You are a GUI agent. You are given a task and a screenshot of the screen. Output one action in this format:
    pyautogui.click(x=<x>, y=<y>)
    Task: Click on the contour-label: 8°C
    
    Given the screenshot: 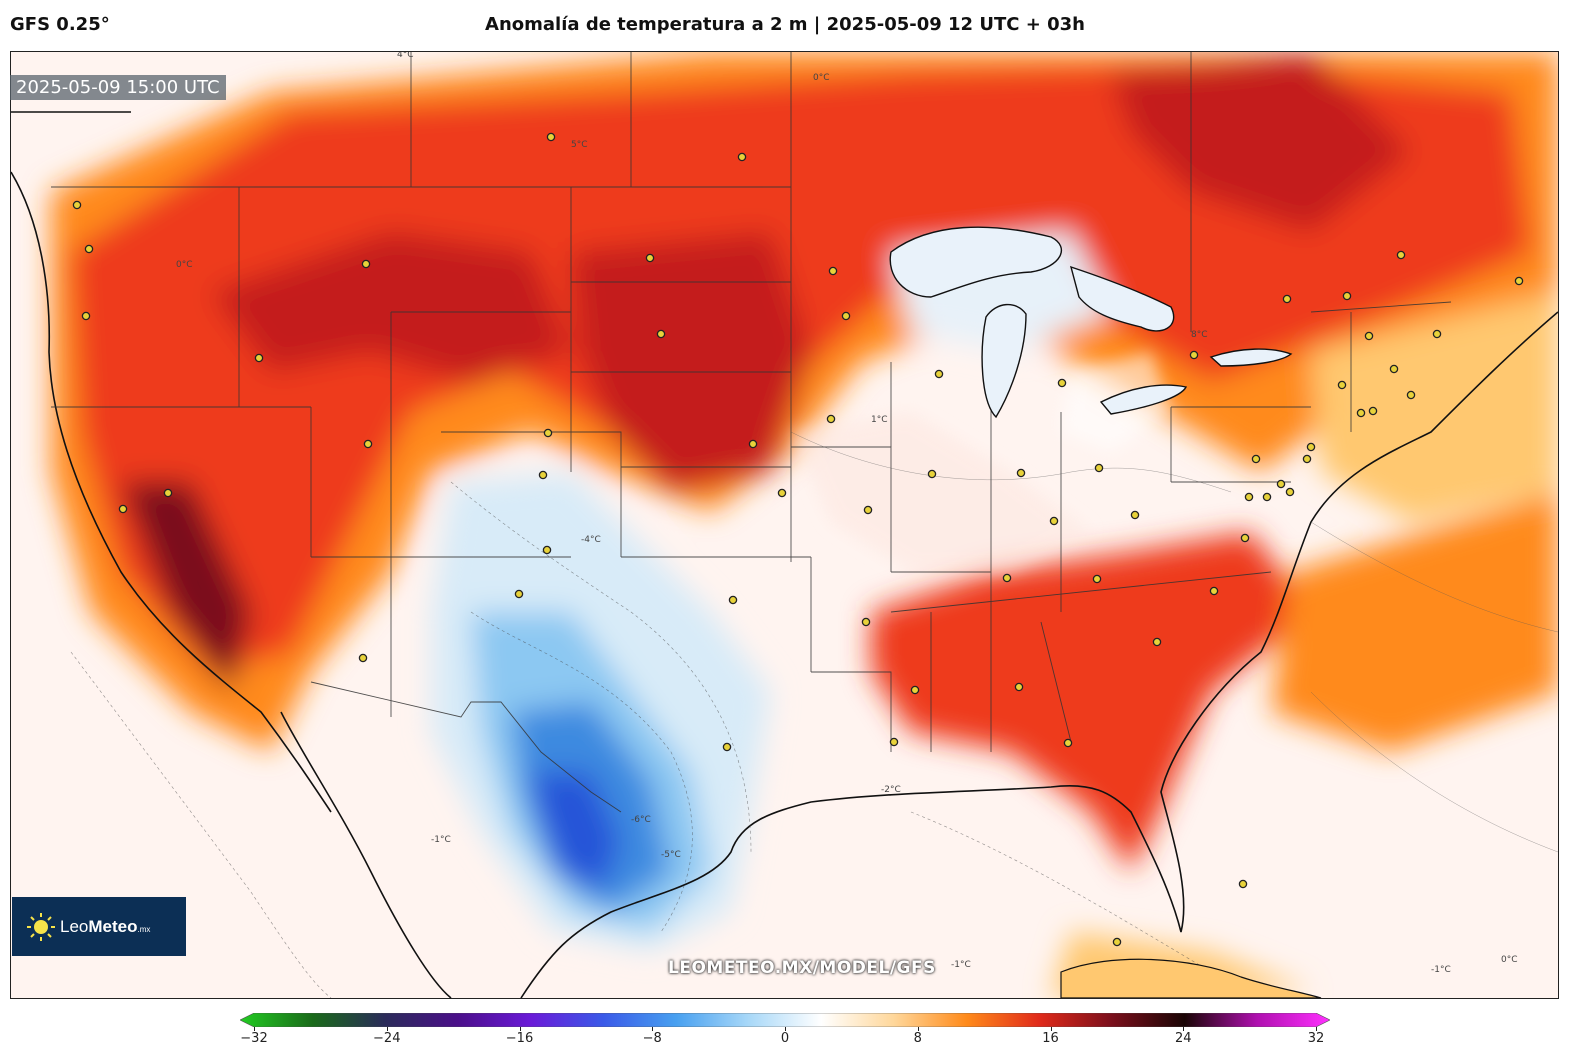 What is the action you would take?
    pyautogui.click(x=1199, y=335)
    